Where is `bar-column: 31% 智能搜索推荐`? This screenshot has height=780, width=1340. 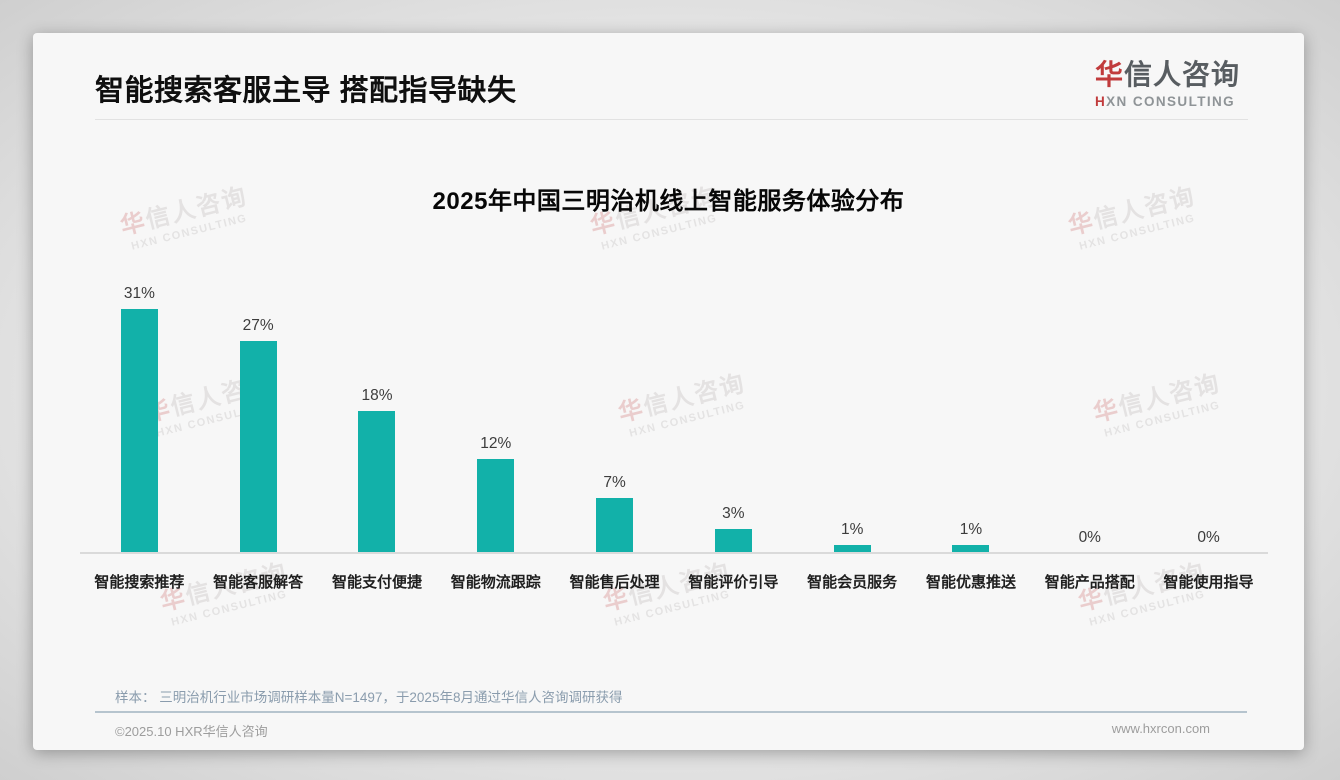 bar-column: 31% 智能搜索推荐 is located at coordinates (139, 432).